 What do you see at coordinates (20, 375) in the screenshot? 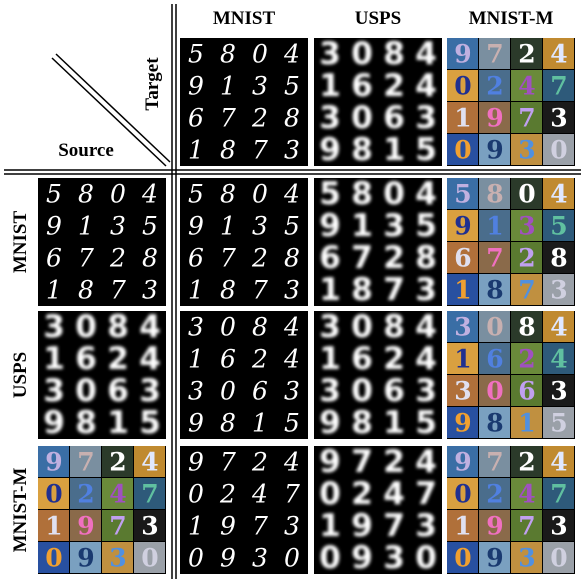
I see `row-header: USPS` at bounding box center [20, 375].